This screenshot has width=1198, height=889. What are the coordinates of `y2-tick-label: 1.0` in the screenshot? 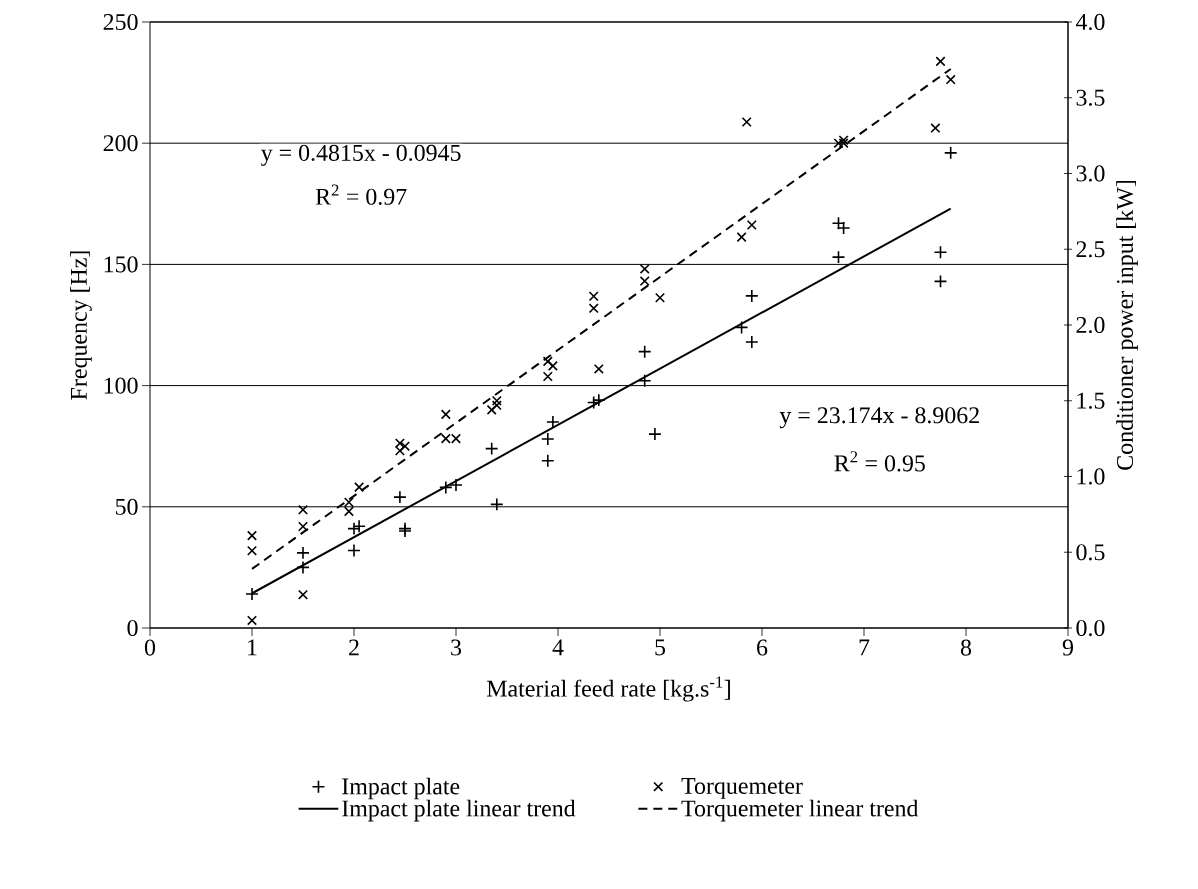 It's located at (1091, 476).